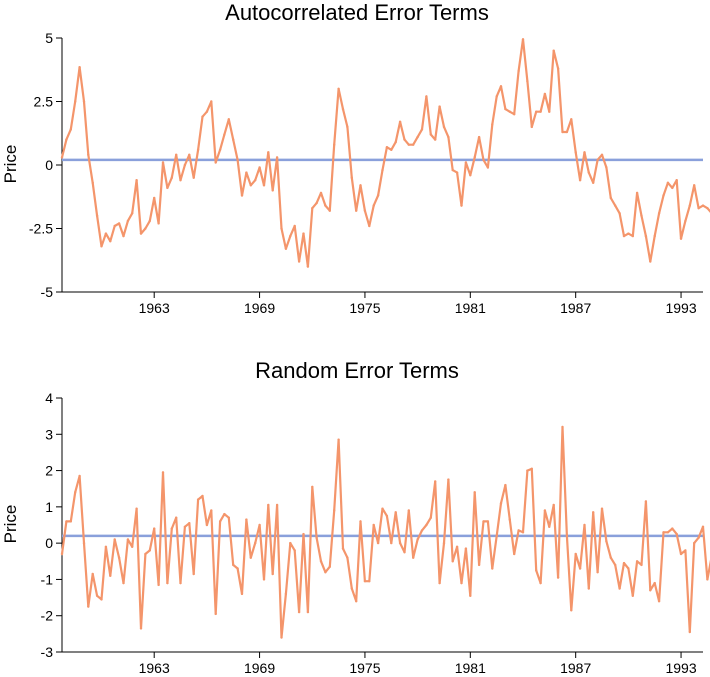  Describe the element at coordinates (47, 292) in the screenshot. I see `y-tick-label: -5` at that location.